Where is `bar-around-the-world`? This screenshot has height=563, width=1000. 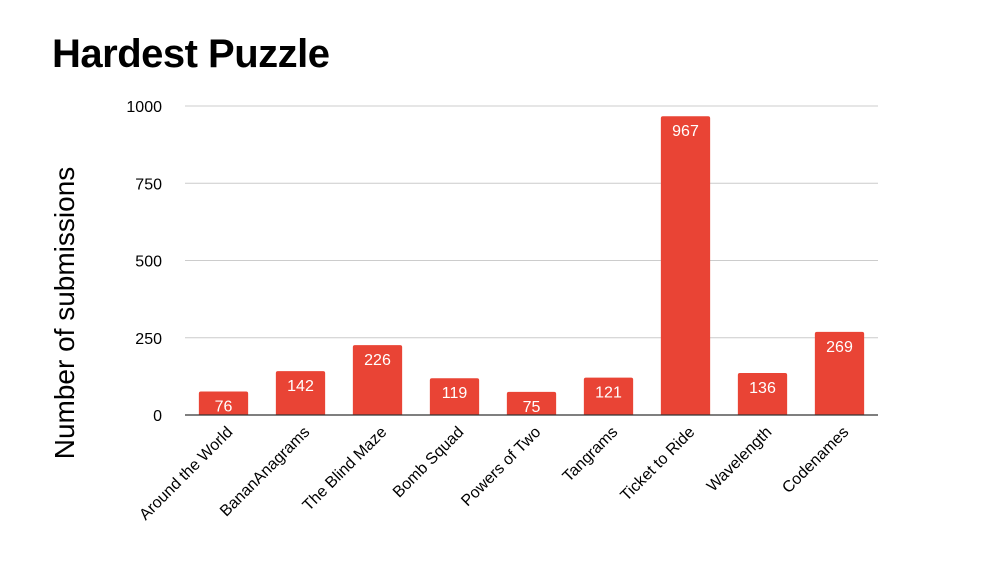 bar-around-the-world is located at coordinates (223, 403).